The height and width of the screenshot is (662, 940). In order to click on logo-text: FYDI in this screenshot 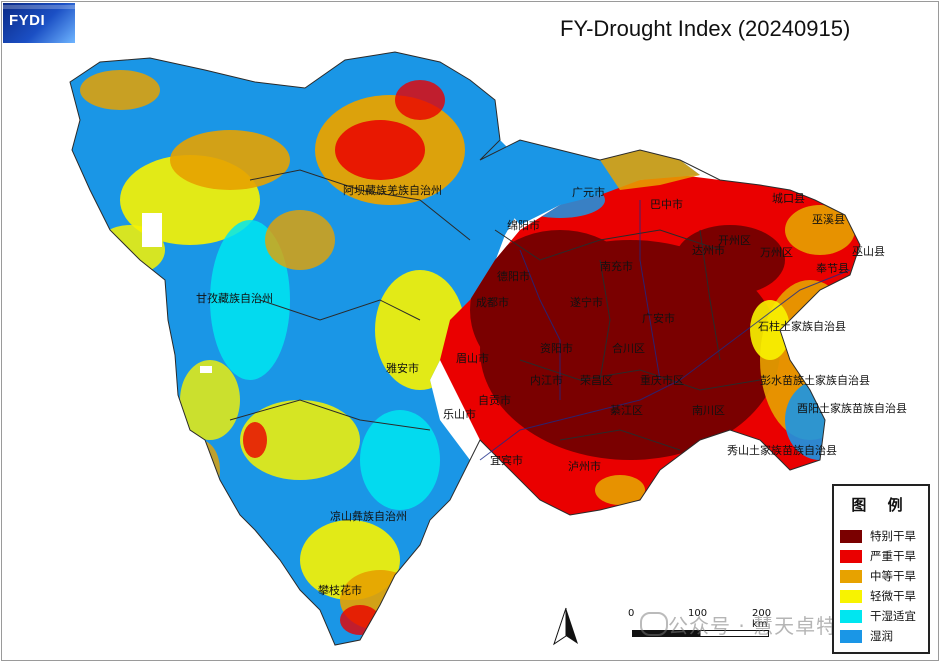, I will do `click(27, 20)`.